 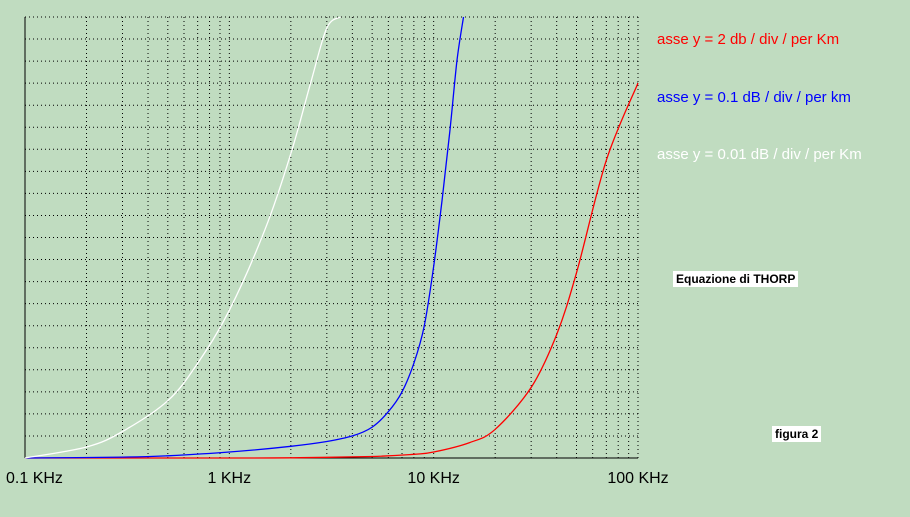 What do you see at coordinates (797, 434) in the screenshot?
I see `figure-label: figura 2` at bounding box center [797, 434].